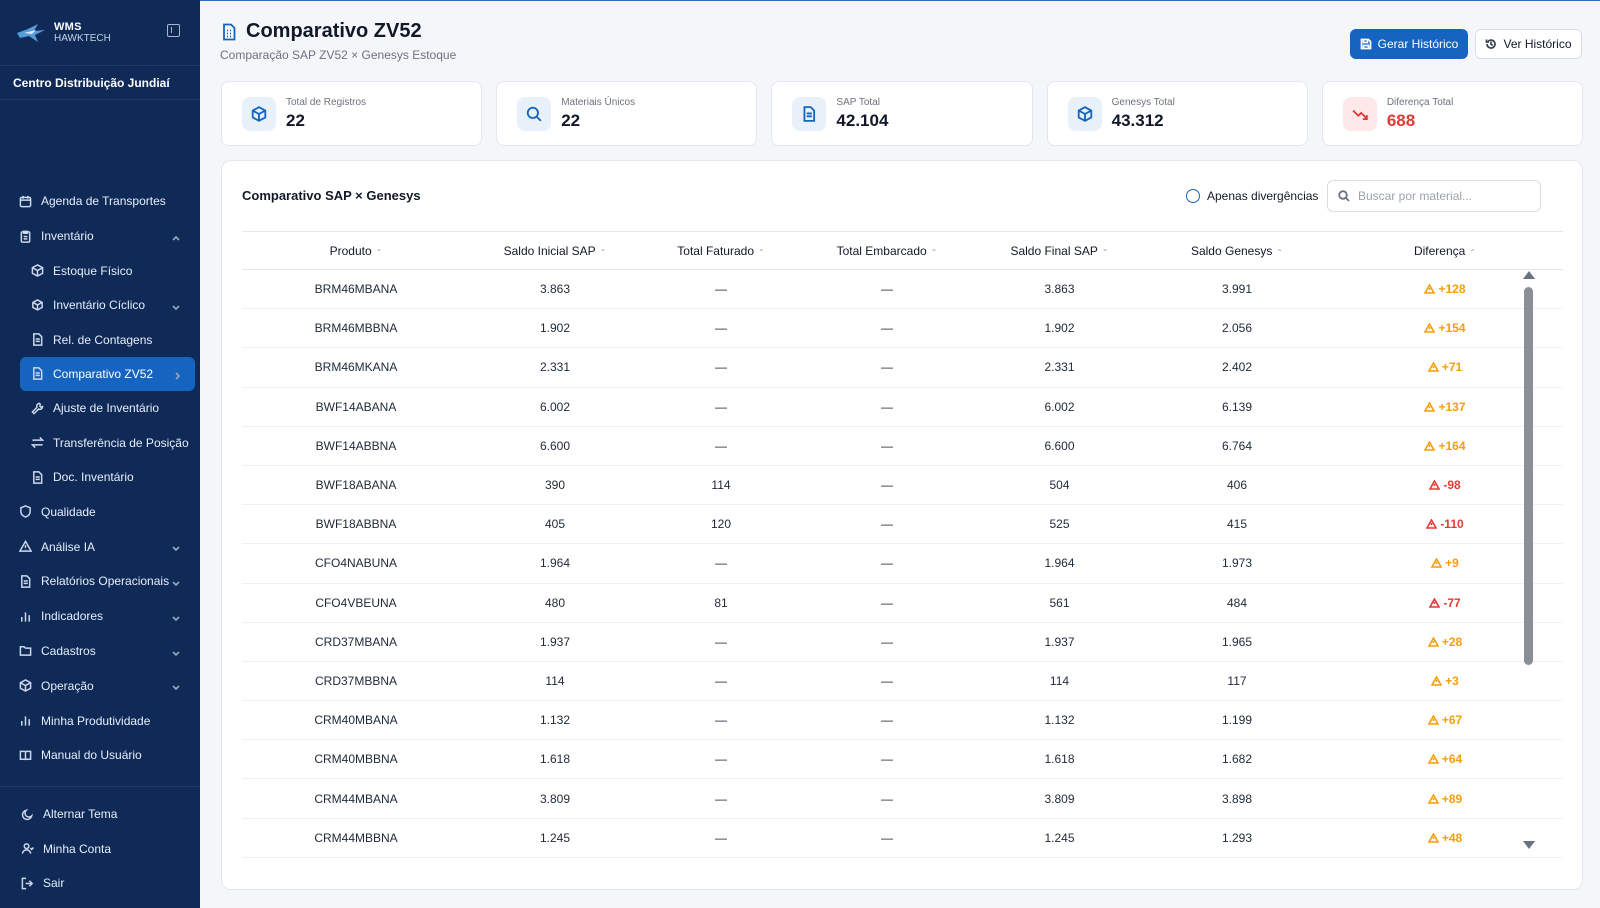 Image resolution: width=1600 pixels, height=908 pixels. What do you see at coordinates (100, 616) in the screenshot?
I see `sidebar-item-indicadores: Indicadores` at bounding box center [100, 616].